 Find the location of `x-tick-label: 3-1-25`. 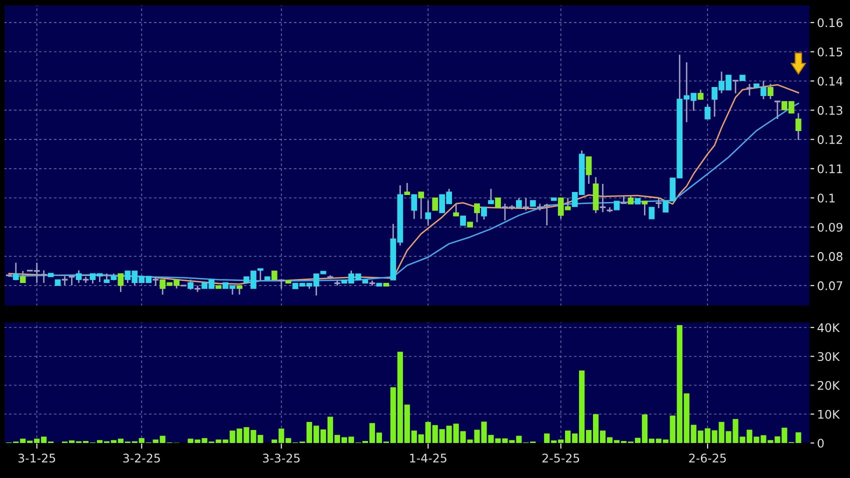

x-tick-label: 3-1-25 is located at coordinates (37, 458).